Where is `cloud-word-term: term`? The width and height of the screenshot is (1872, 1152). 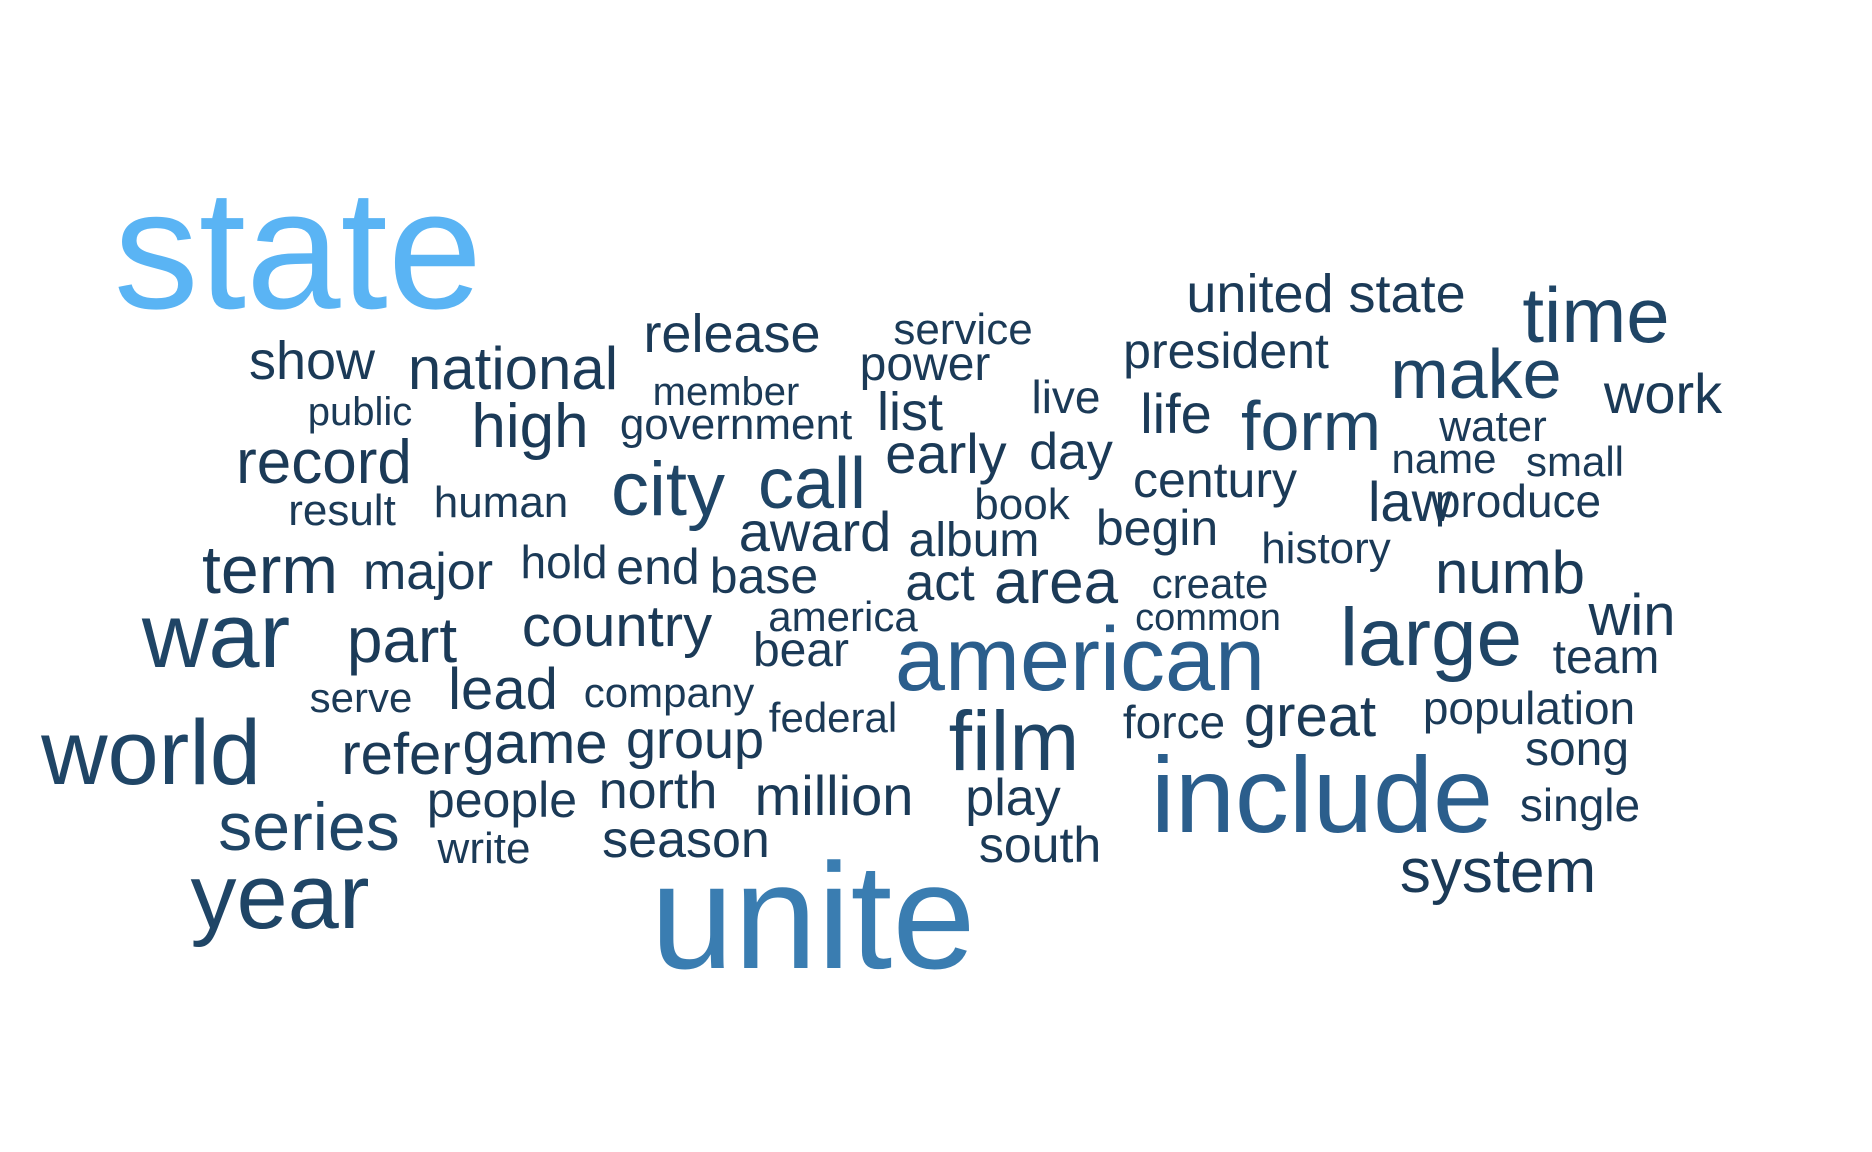 cloud-word-term: term is located at coordinates (270, 570).